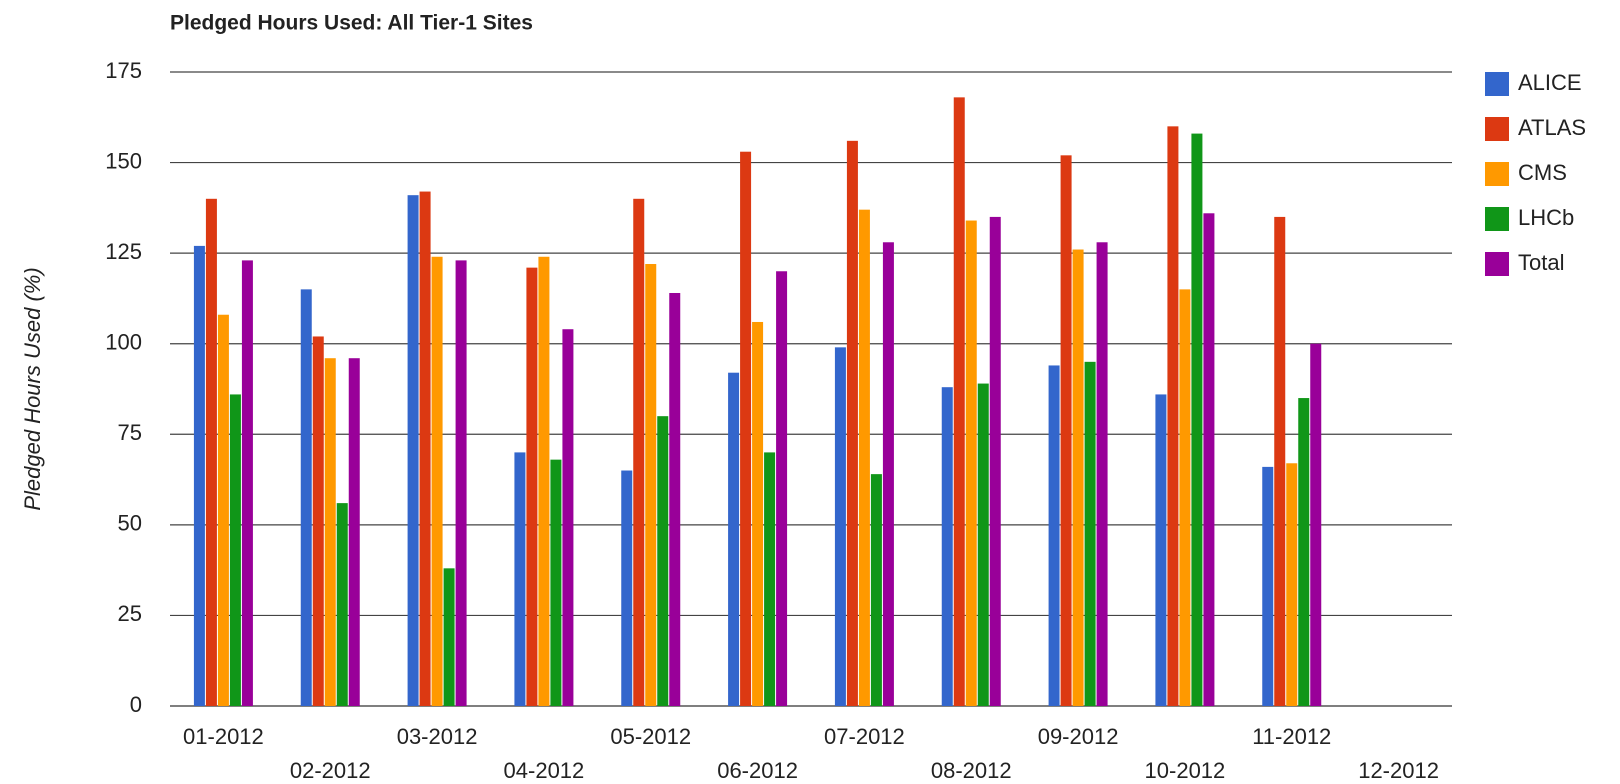  I want to click on y-tick-label: 75, so click(130, 432).